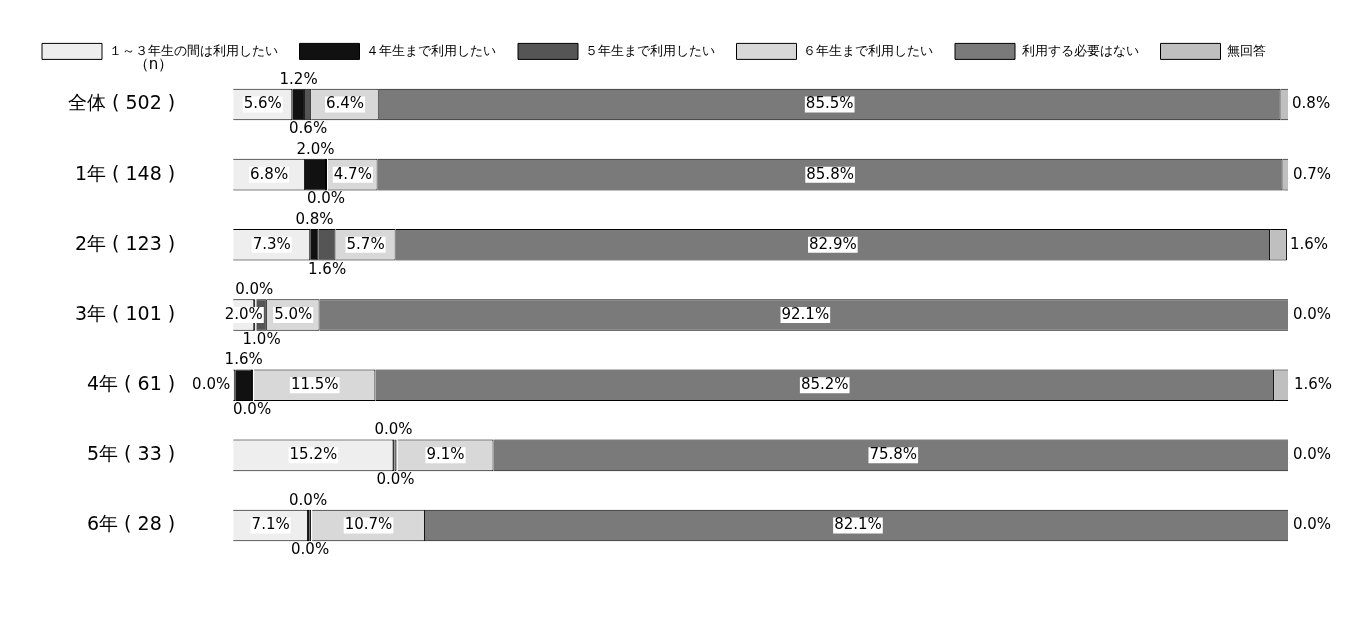 The image size is (1346, 630). I want to click on data-label: 85.5%, so click(829, 103).